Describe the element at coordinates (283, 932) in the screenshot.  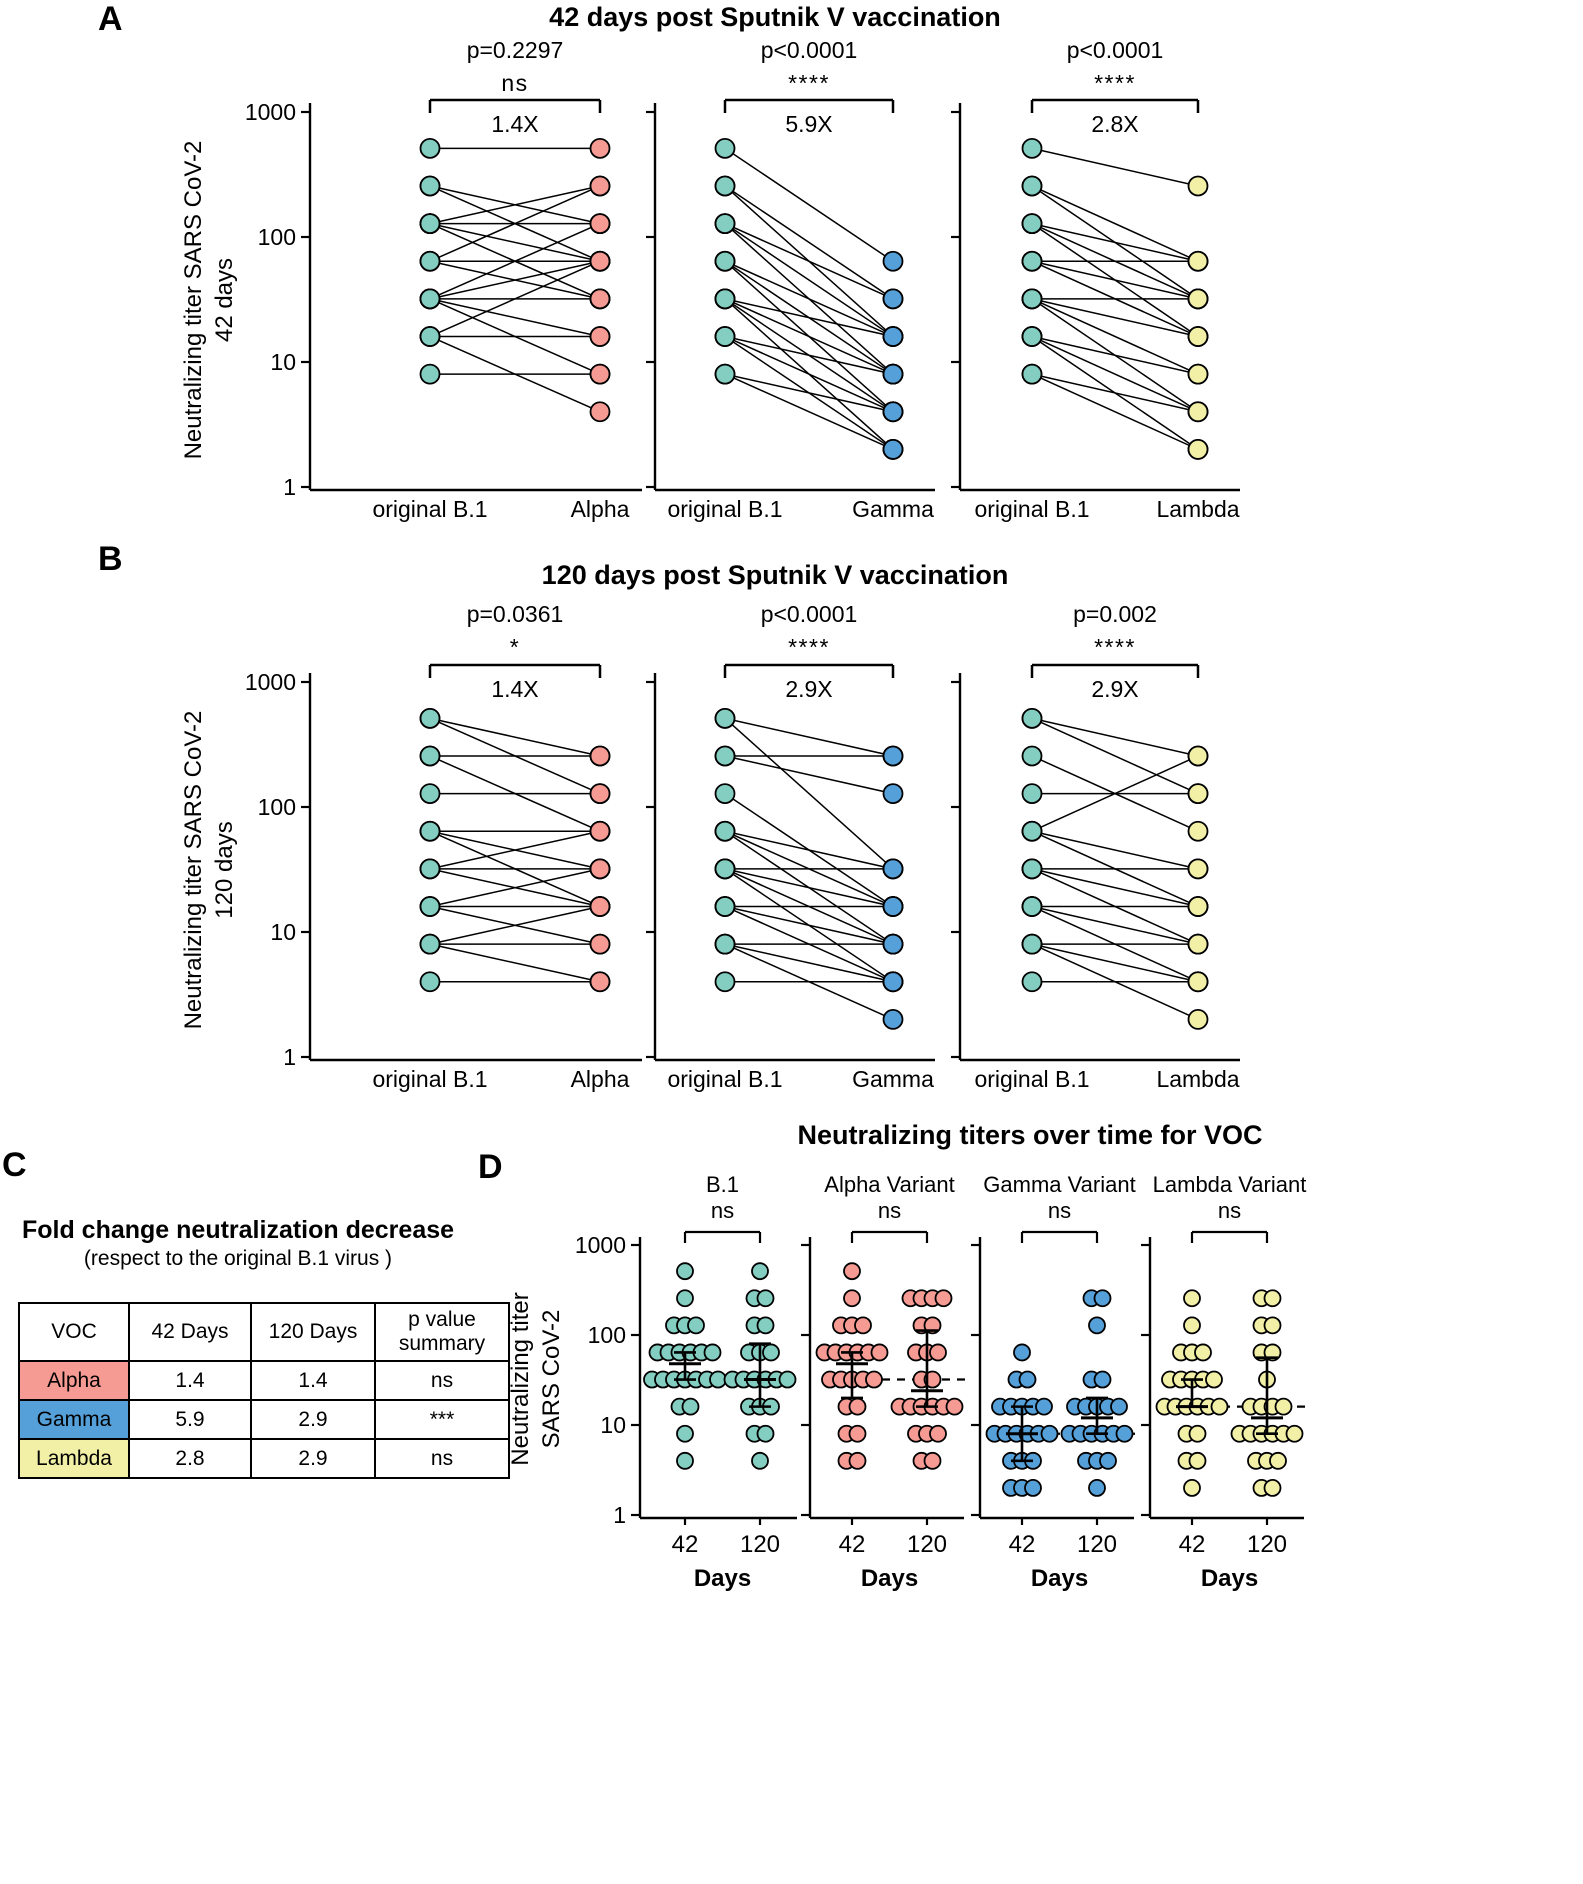
I see `y-axis-tick-label: 10` at that location.